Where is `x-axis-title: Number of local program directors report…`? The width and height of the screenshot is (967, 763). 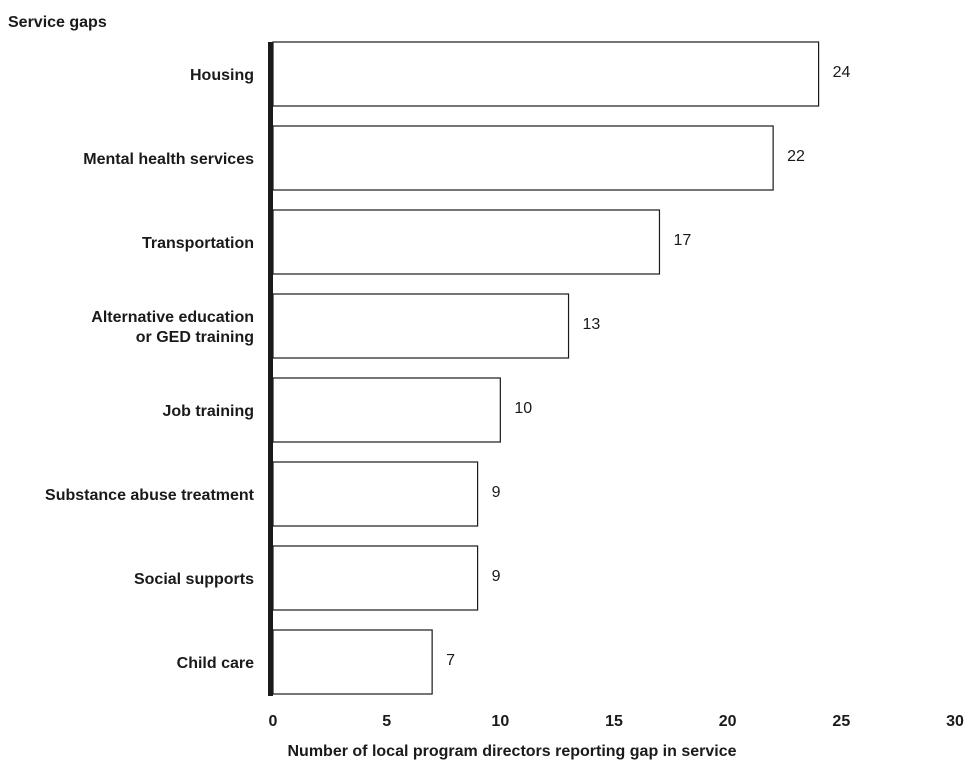
x-axis-title: Number of local program directors report… is located at coordinates (512, 751).